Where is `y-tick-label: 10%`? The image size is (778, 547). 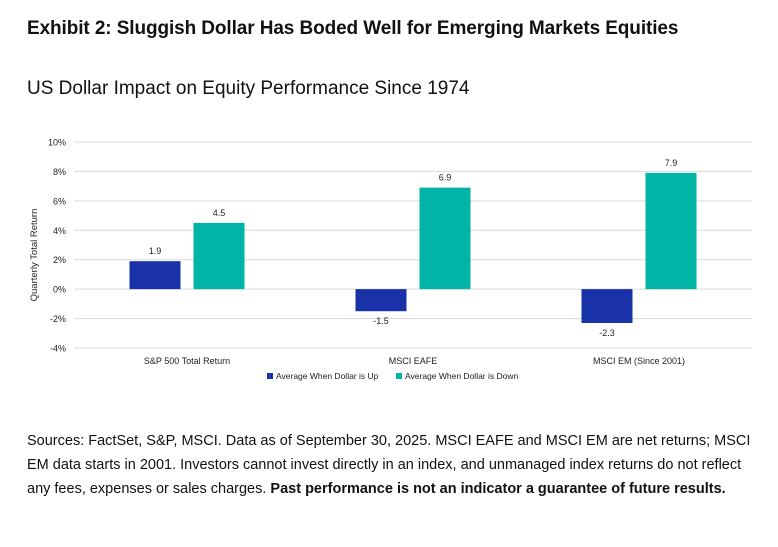
y-tick-label: 10% is located at coordinates (57, 143).